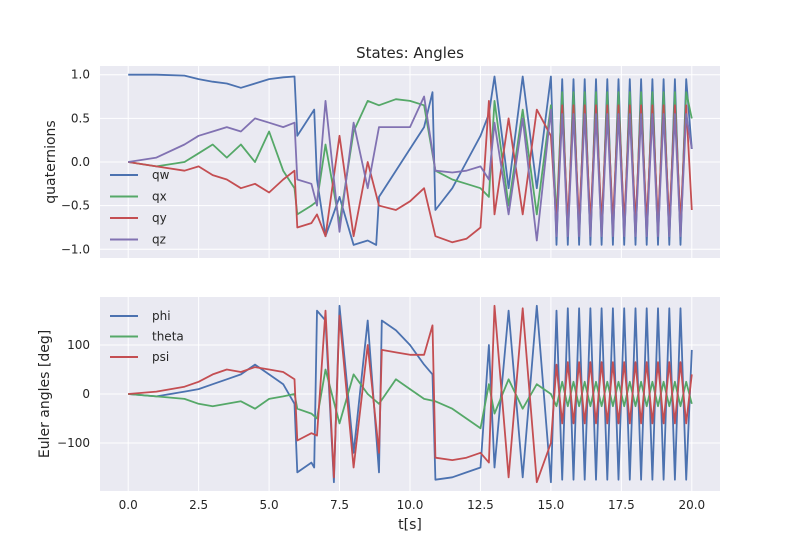 This screenshot has width=800, height=550. Describe the element at coordinates (78, 345) in the screenshot. I see `euler-ytick-label: 100` at that location.